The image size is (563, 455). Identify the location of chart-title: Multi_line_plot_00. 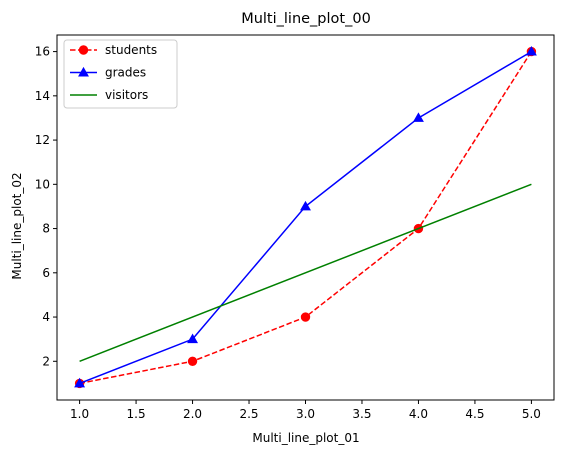
(306, 19).